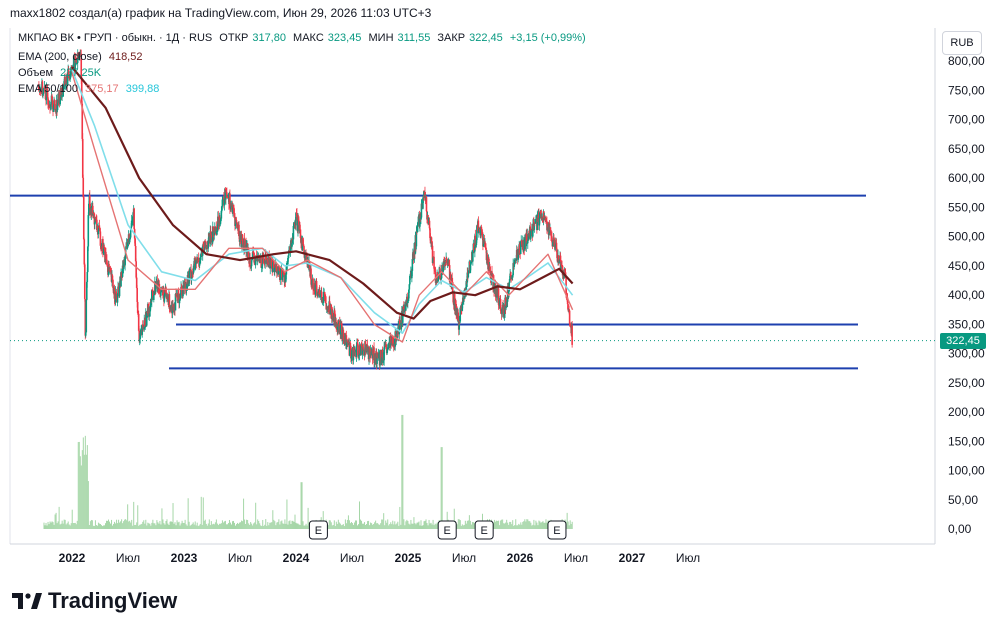 The image size is (1000, 629). Describe the element at coordinates (94, 601) in the screenshot. I see `tradingview-brand: TradingView` at that location.